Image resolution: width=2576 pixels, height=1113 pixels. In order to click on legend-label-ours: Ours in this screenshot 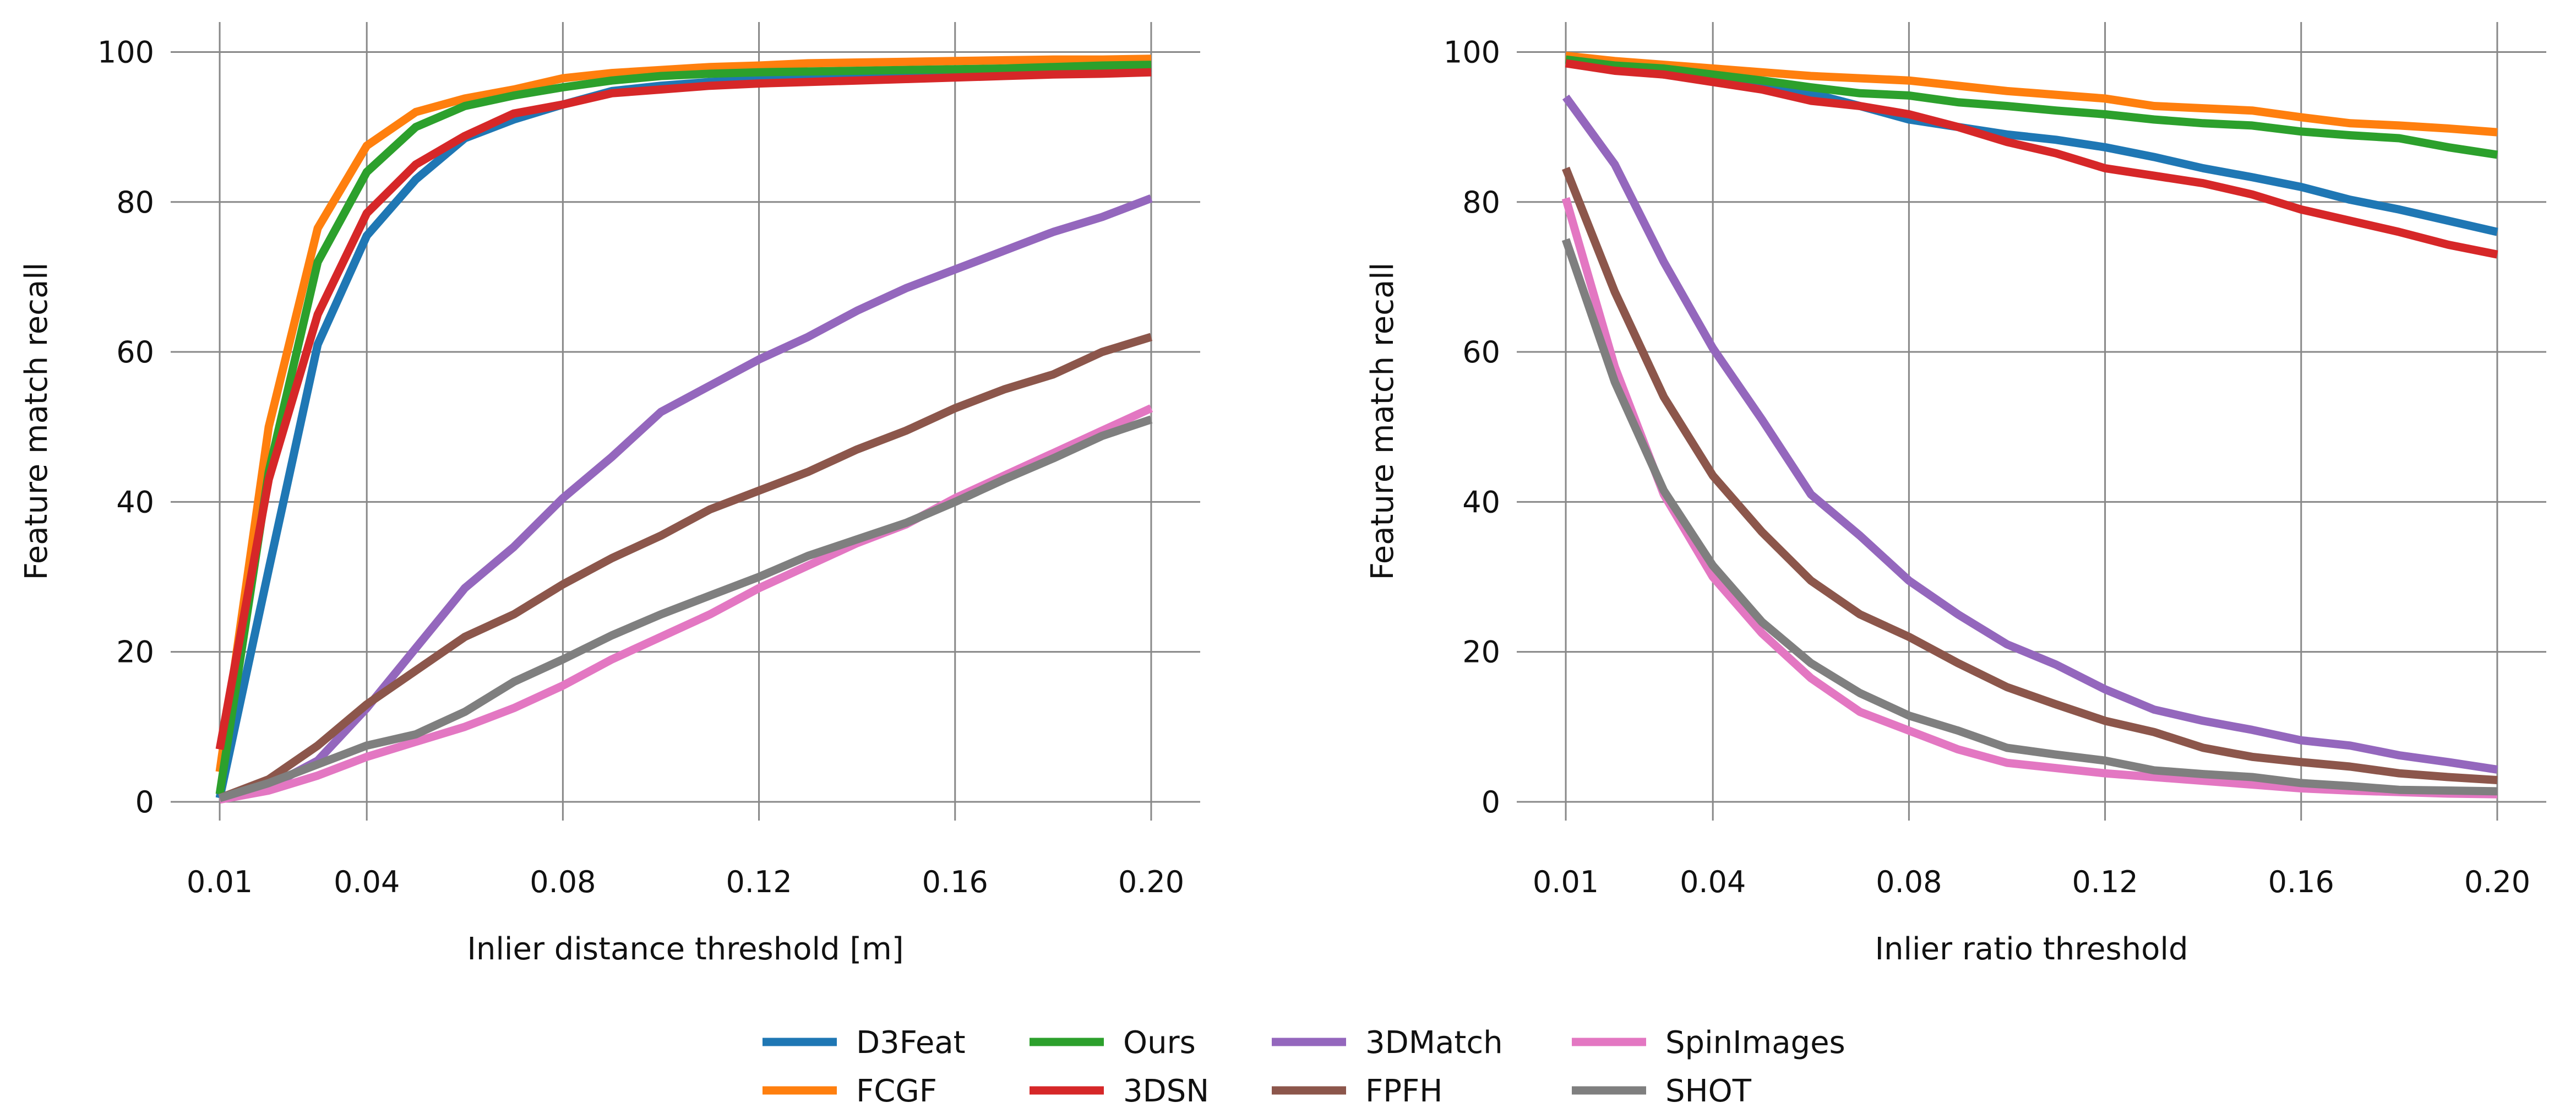, I will do `click(1159, 1043)`.